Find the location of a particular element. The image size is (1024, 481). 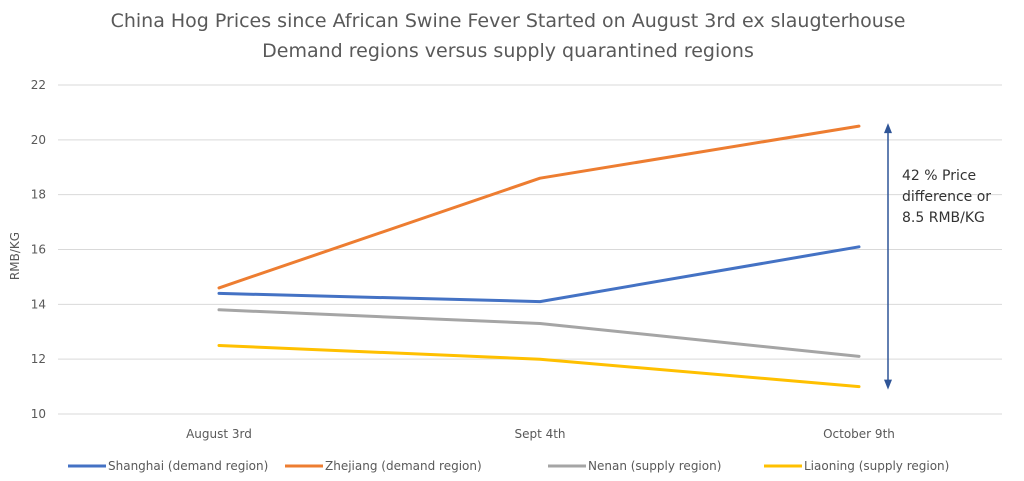

legend-label: Zhejiang (demand region) is located at coordinates (403, 466).